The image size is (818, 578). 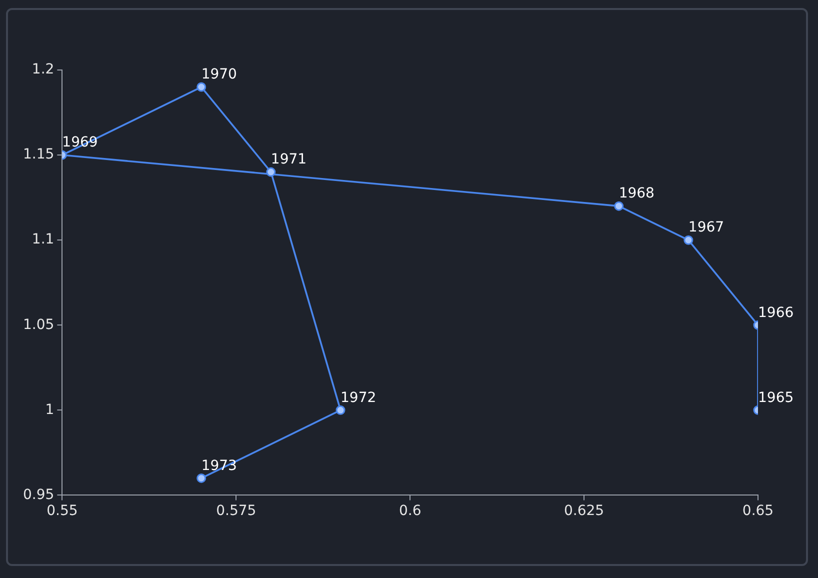 I want to click on x-tick-label: 0.55, so click(x=62, y=511).